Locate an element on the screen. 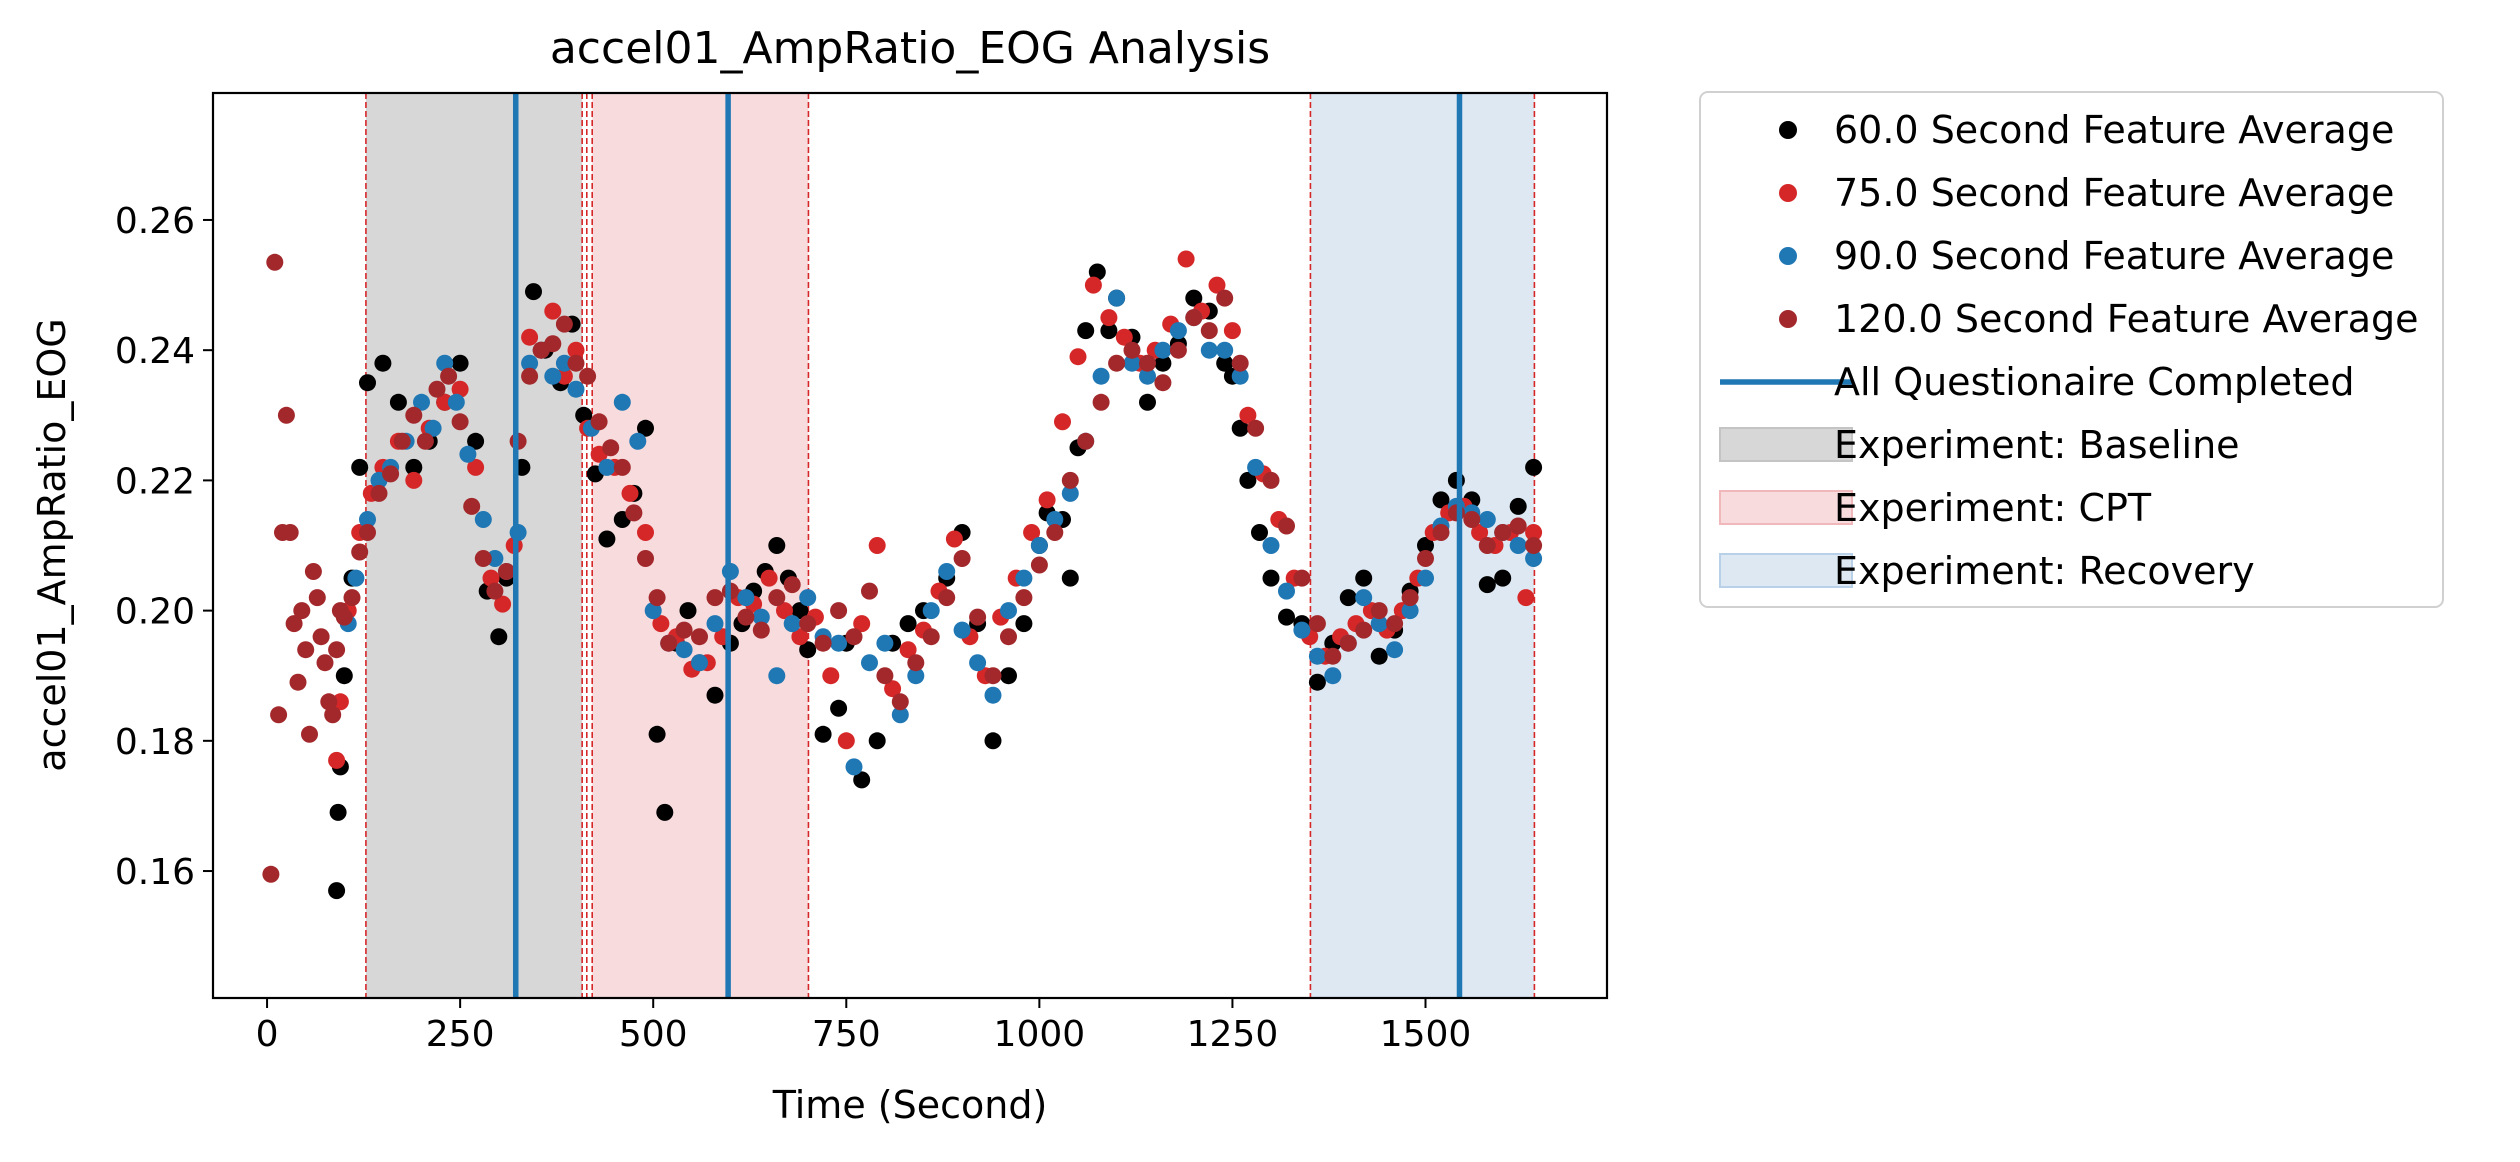 This screenshot has height=1162, width=2520. y-tick-label-1: 0.18 is located at coordinates (155, 742).